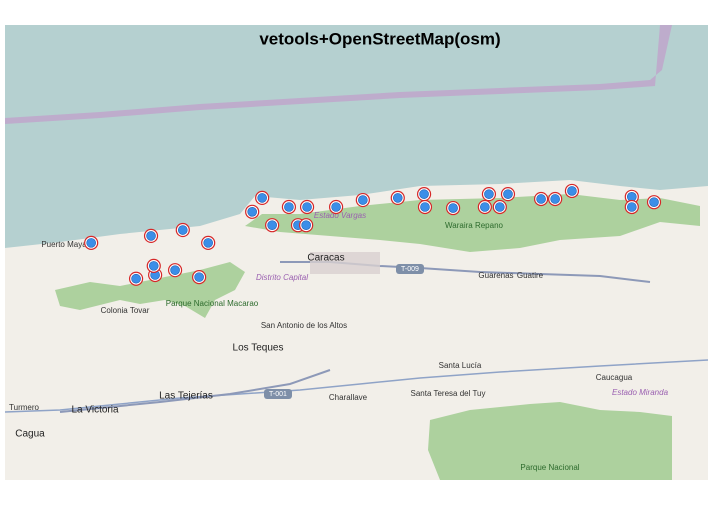 The width and height of the screenshot is (713, 506). I want to click on park-south, so click(550, 441).